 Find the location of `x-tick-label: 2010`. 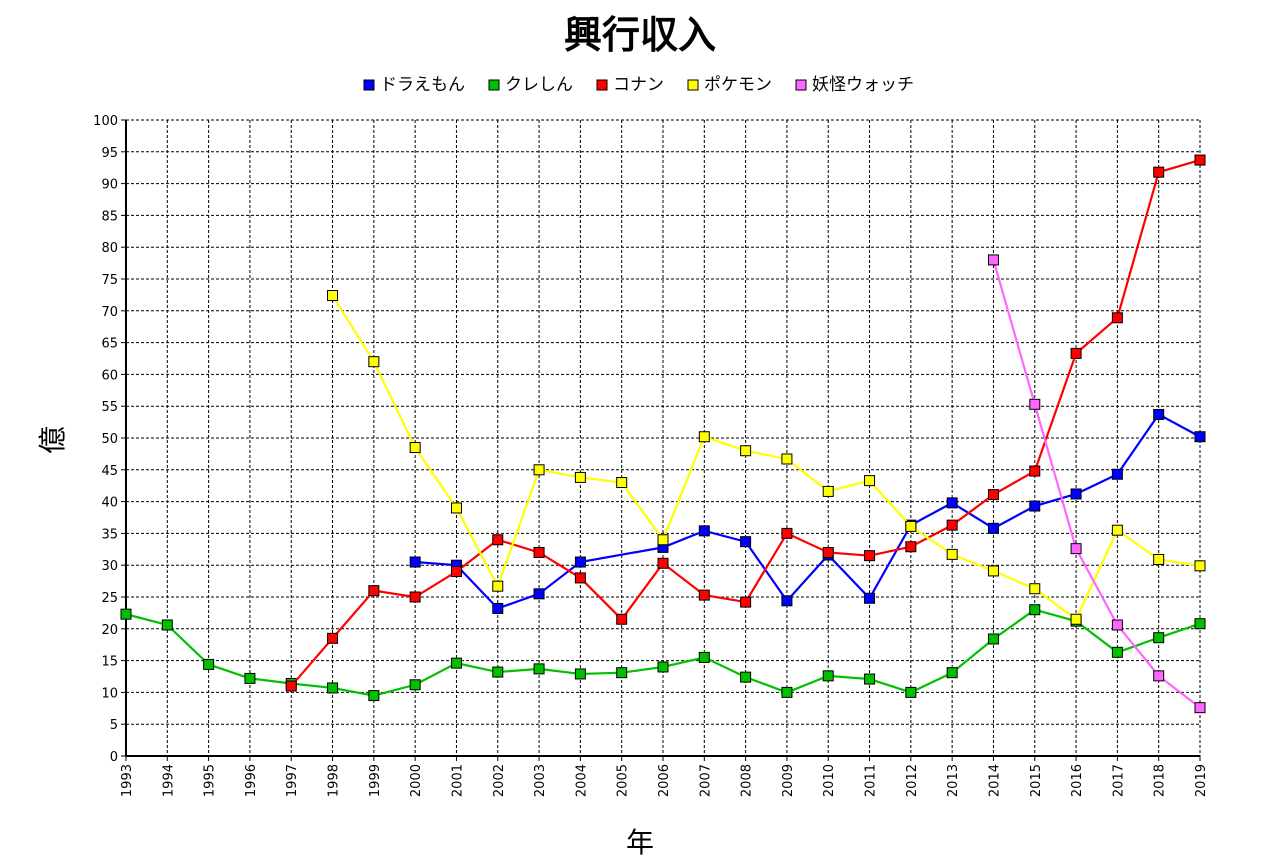

x-tick-label: 2010 is located at coordinates (829, 780).